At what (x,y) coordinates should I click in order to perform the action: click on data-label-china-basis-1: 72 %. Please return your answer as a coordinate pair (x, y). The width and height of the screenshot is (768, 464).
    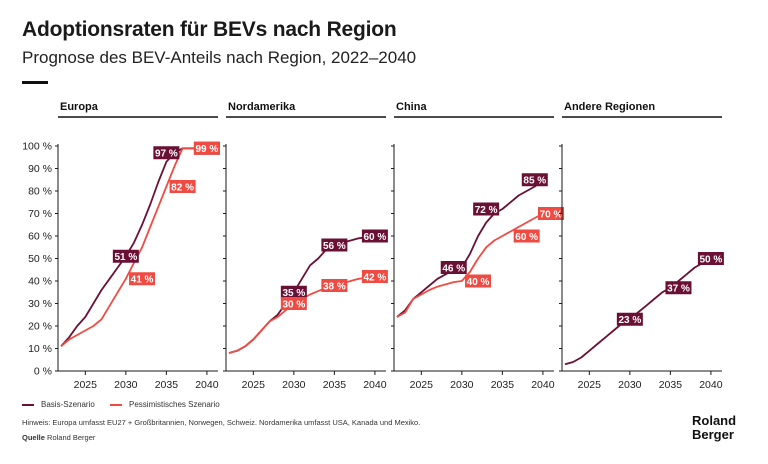
    Looking at the image, I should click on (486, 210).